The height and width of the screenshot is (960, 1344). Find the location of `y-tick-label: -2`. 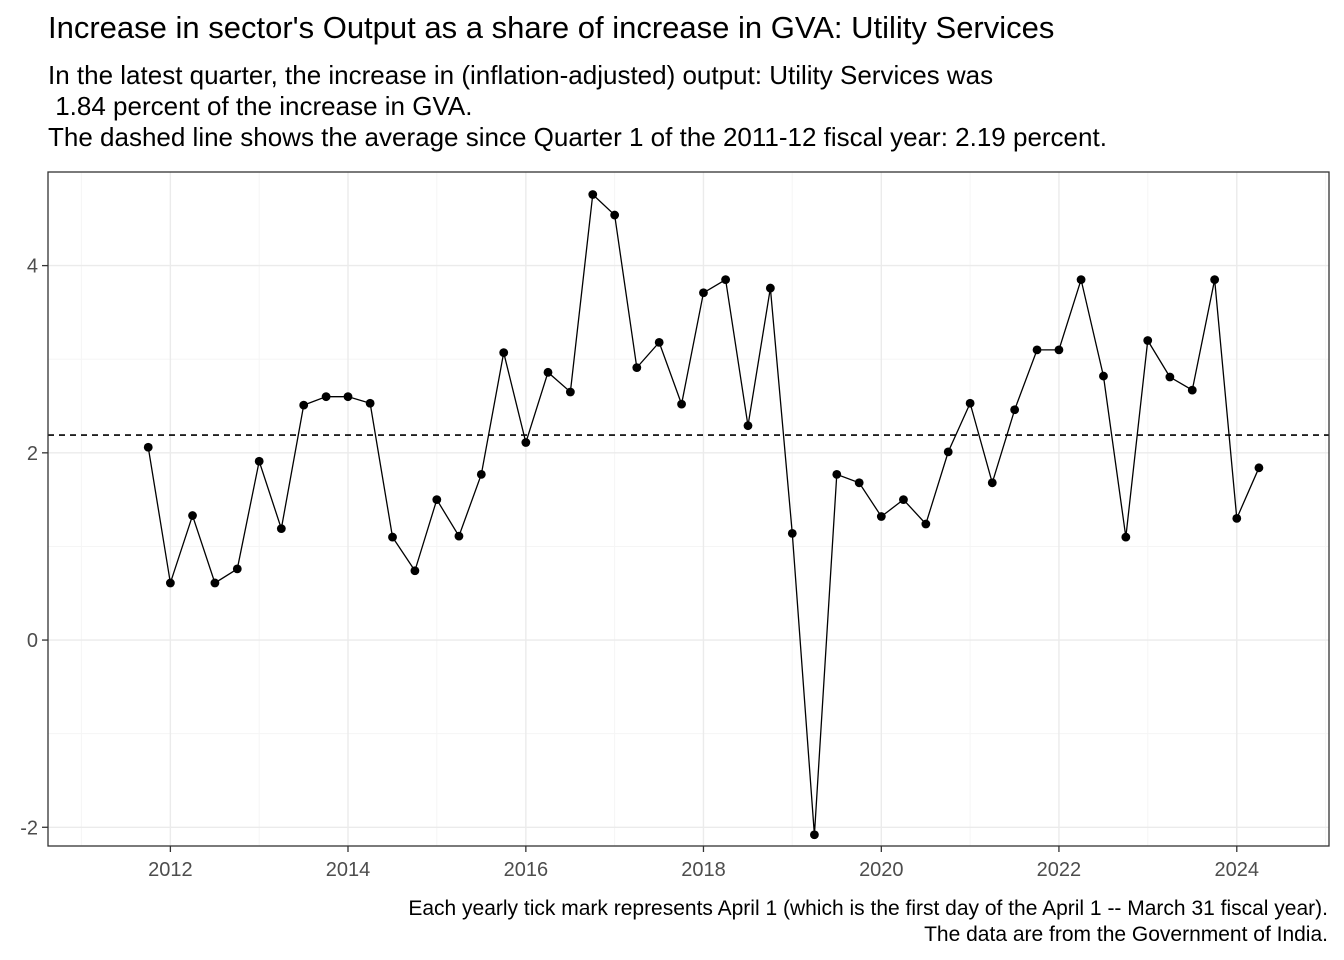

y-tick-label: -2 is located at coordinates (29, 828).